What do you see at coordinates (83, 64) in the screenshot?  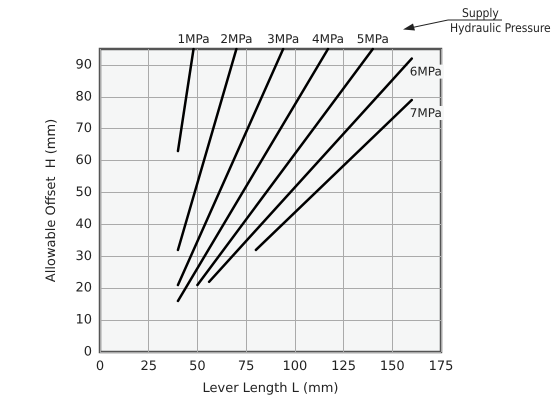 I see `y-tick-label: 90` at bounding box center [83, 64].